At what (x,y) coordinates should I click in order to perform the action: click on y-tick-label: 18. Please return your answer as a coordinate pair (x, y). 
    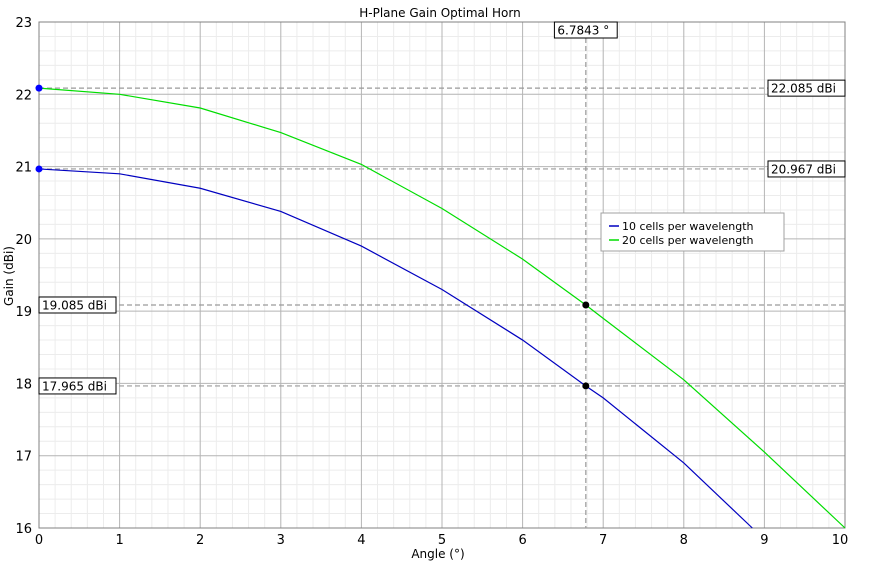
    Looking at the image, I should click on (23, 384).